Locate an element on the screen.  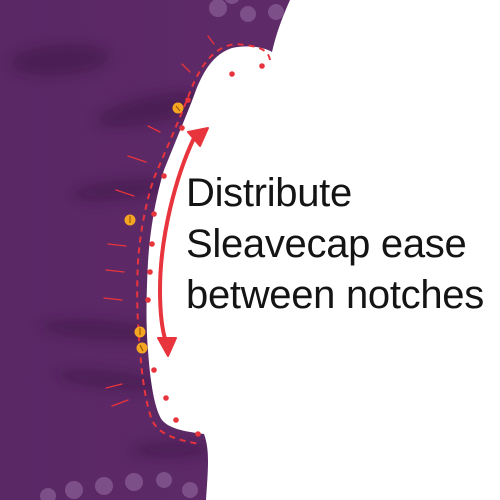
caption-line-3: between notches is located at coordinates (335, 295).